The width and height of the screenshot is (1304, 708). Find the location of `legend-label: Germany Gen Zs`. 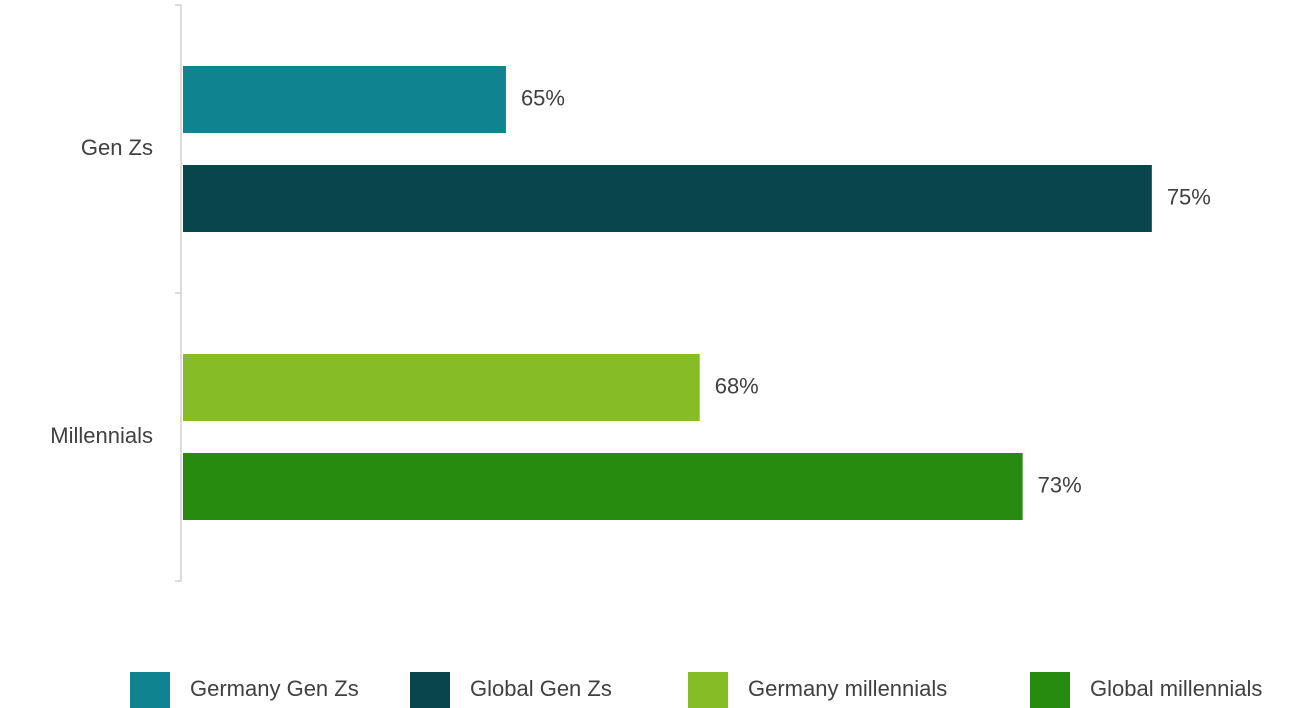

legend-label: Germany Gen Zs is located at coordinates (274, 688).